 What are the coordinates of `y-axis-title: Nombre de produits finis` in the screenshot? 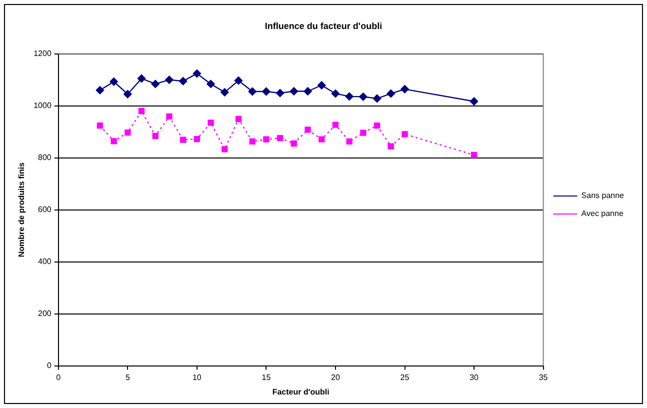 It's located at (21, 210).